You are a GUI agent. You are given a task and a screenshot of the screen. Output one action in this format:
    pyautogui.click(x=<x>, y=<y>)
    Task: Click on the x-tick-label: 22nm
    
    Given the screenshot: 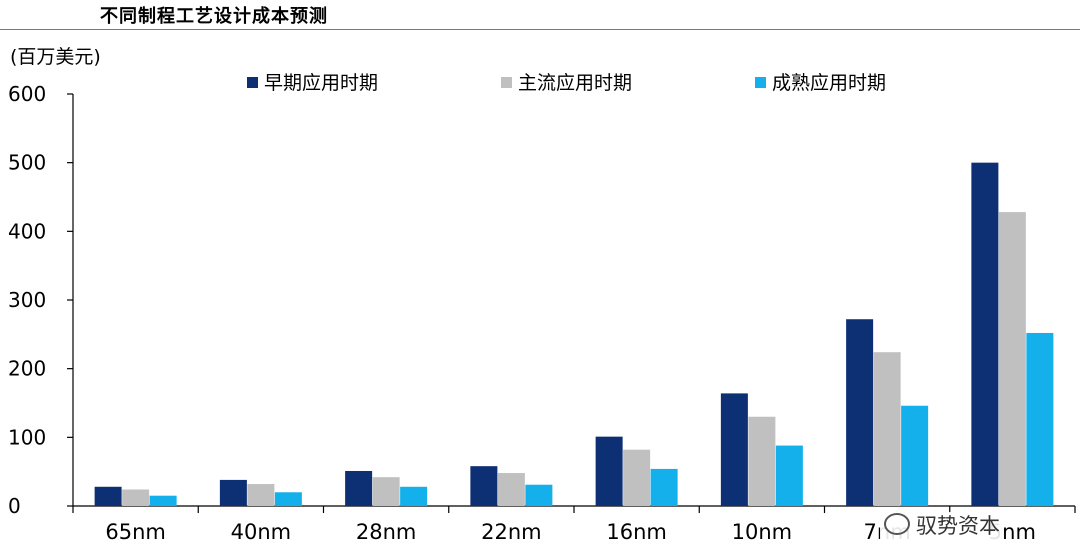 What is the action you would take?
    pyautogui.click(x=511, y=532)
    